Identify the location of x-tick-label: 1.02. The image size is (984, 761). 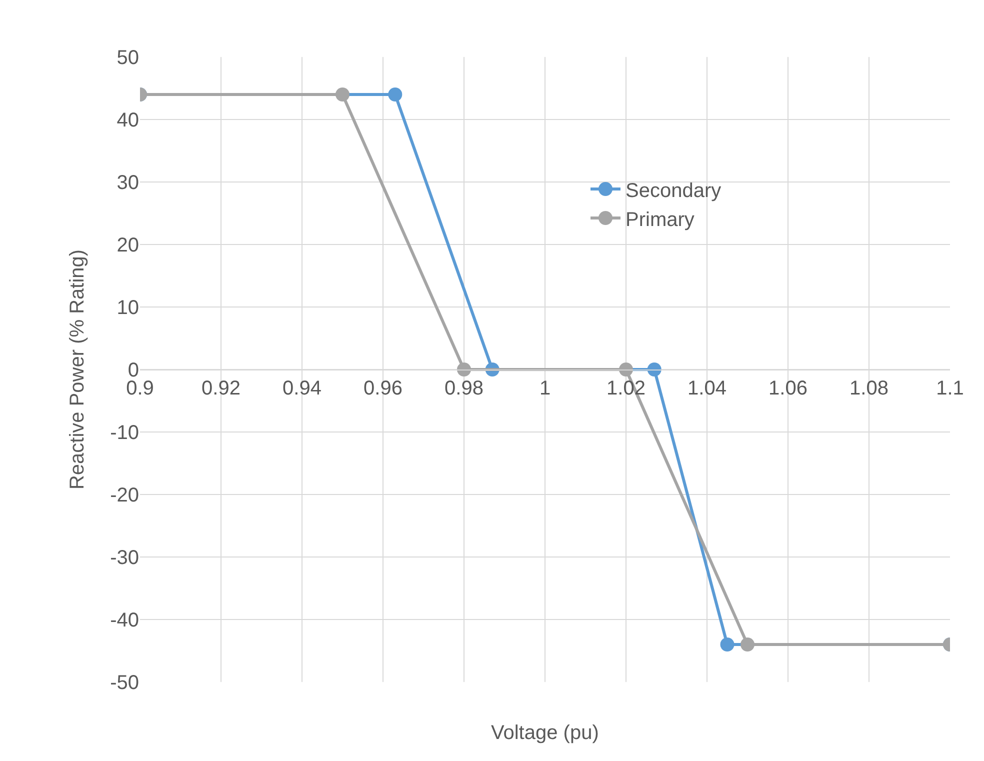
(626, 389).